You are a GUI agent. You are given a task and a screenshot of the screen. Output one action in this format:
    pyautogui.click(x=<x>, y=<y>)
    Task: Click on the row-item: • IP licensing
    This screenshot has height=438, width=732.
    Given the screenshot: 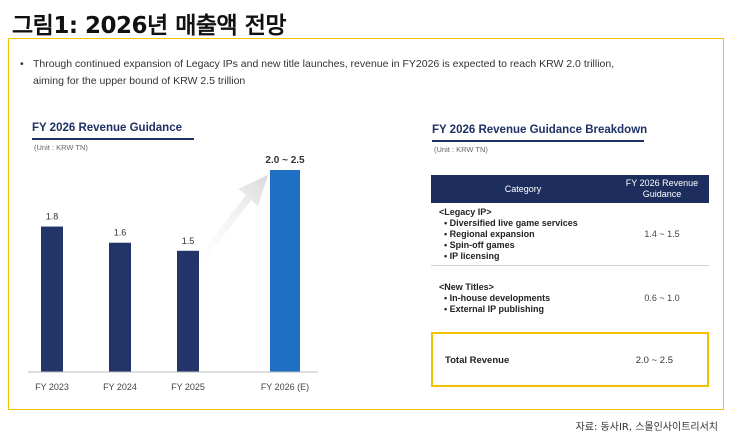 What is the action you would take?
    pyautogui.click(x=472, y=255)
    